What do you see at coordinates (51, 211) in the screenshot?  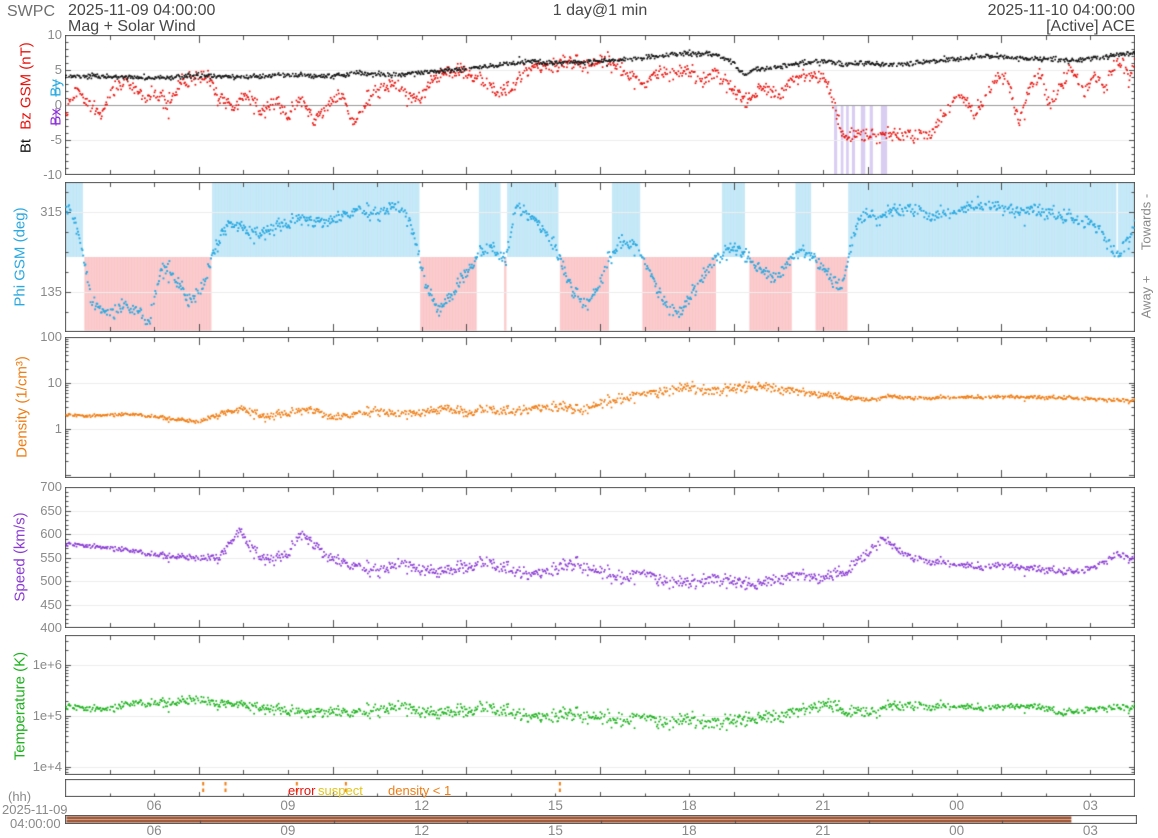 I see `y-tick-label: 315` at bounding box center [51, 211].